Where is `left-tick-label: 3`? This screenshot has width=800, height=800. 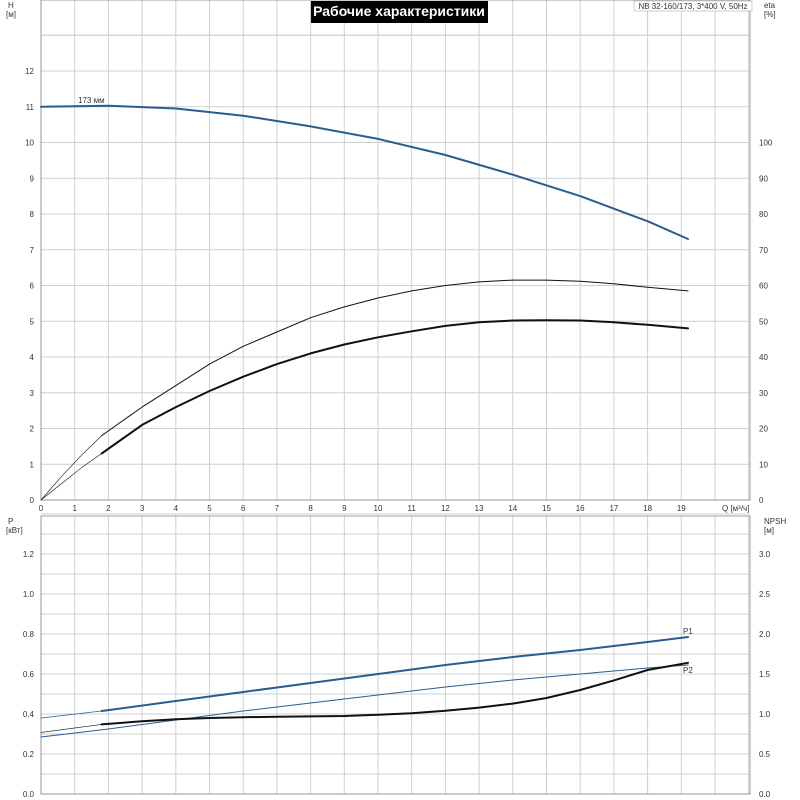 left-tick-label: 3 is located at coordinates (32, 393).